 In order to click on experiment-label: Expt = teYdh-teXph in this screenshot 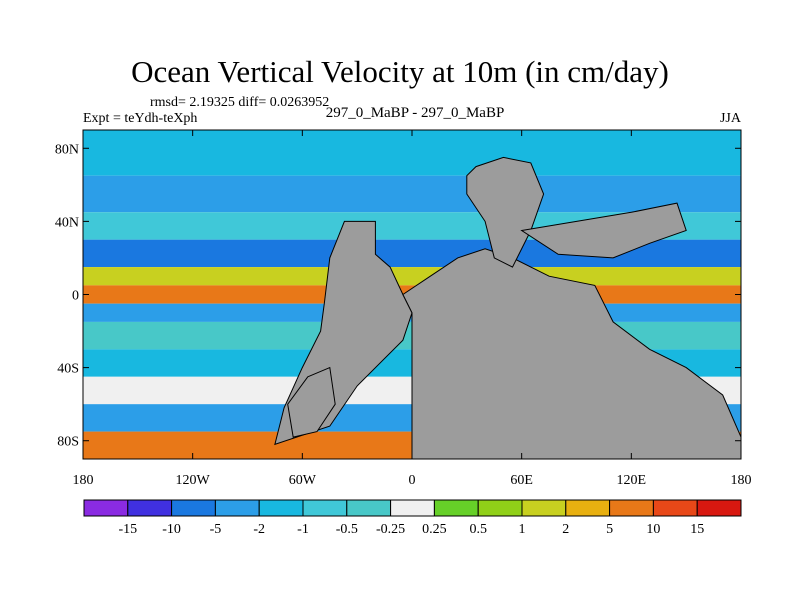, I will do `click(140, 118)`.